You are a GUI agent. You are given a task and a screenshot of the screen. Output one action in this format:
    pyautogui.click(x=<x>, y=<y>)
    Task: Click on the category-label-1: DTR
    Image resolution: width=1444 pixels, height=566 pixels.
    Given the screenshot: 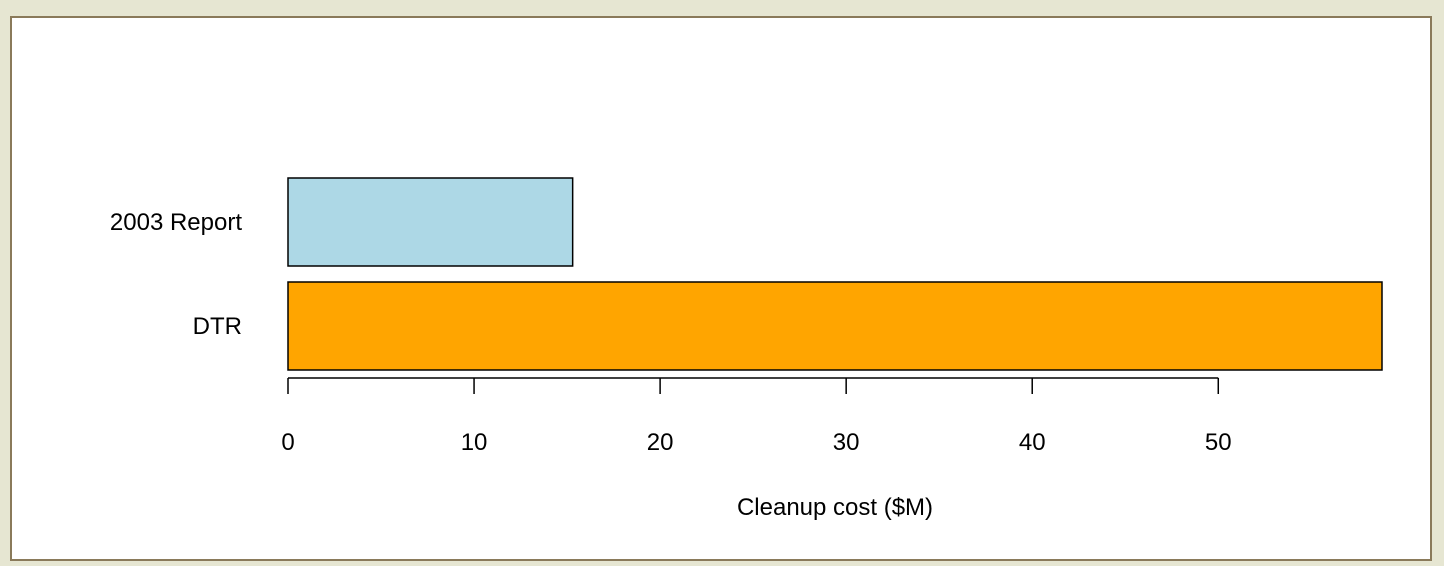 What is the action you would take?
    pyautogui.click(x=217, y=326)
    